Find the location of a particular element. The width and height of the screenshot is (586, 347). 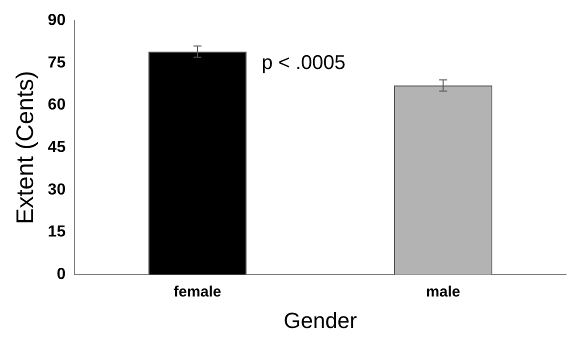

y-tick-label: 60 is located at coordinates (57, 105).